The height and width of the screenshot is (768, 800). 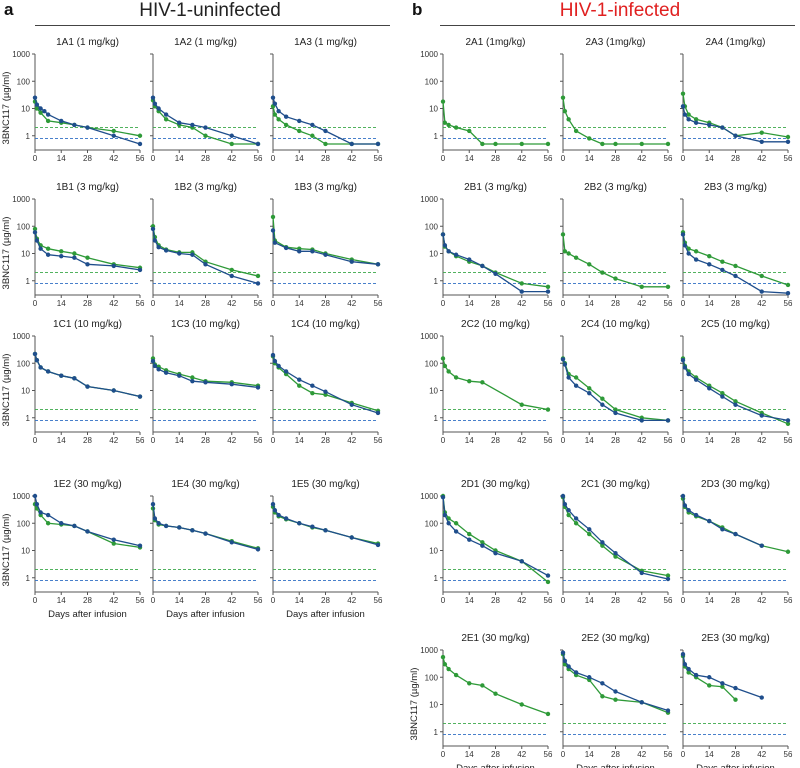 I want to click on subplot-title: 2D1 (30 mg/kg), so click(x=495, y=484).